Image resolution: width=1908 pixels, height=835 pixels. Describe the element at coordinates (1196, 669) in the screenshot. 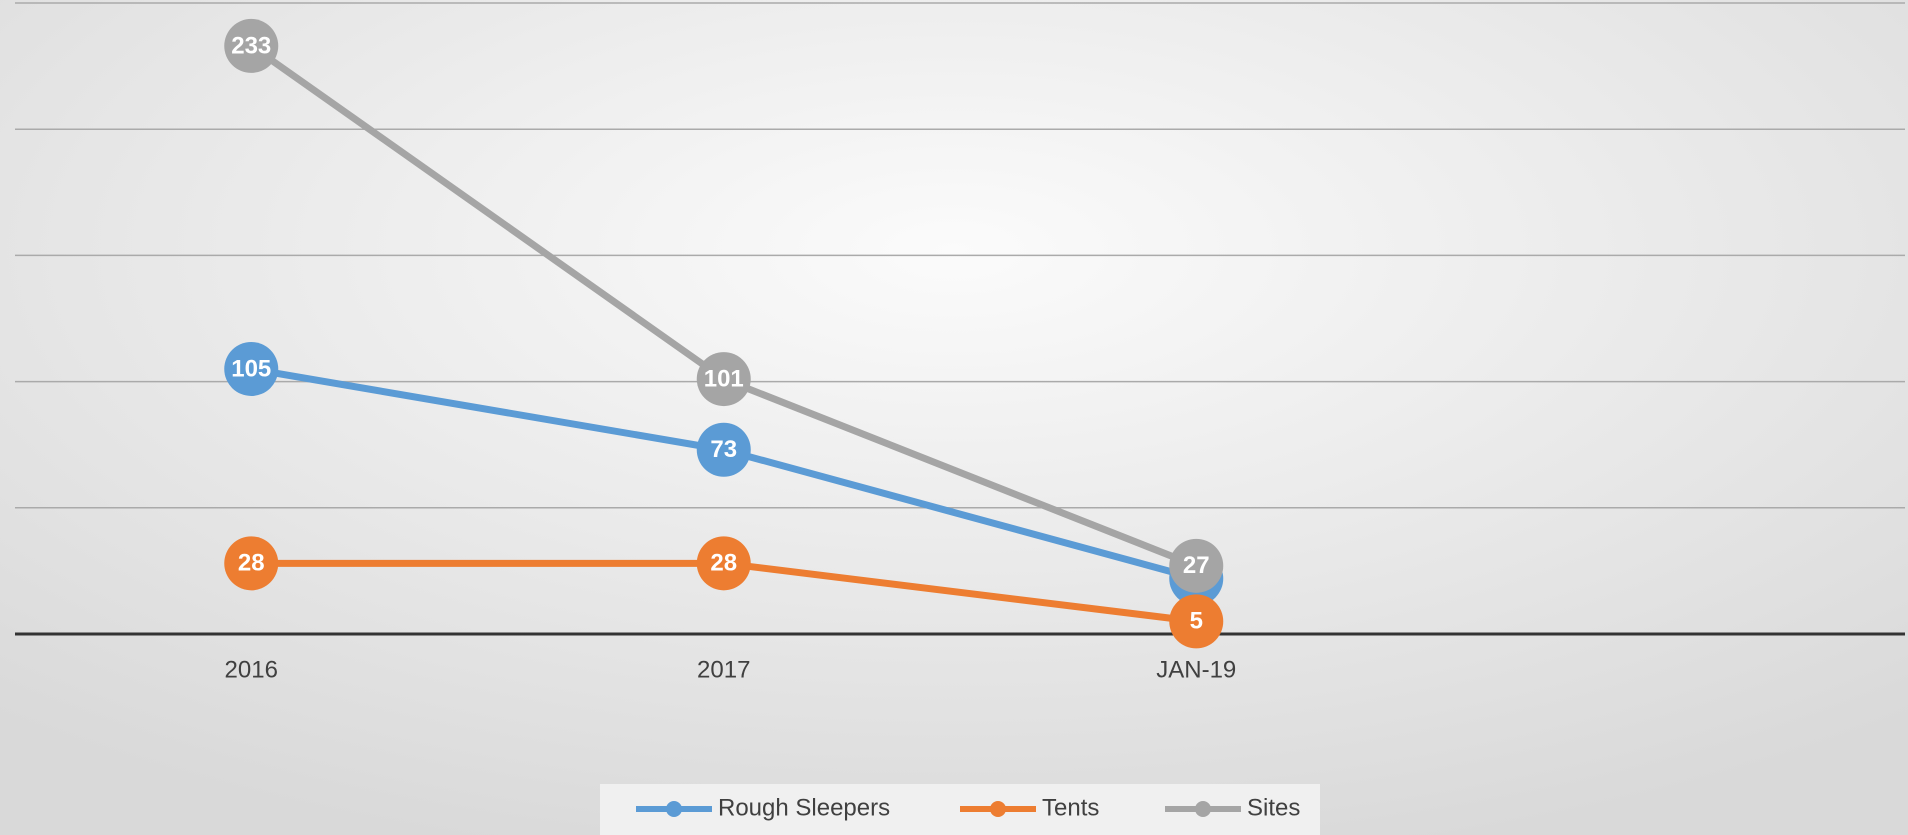

I see `x-tick-label: JAN-19` at that location.